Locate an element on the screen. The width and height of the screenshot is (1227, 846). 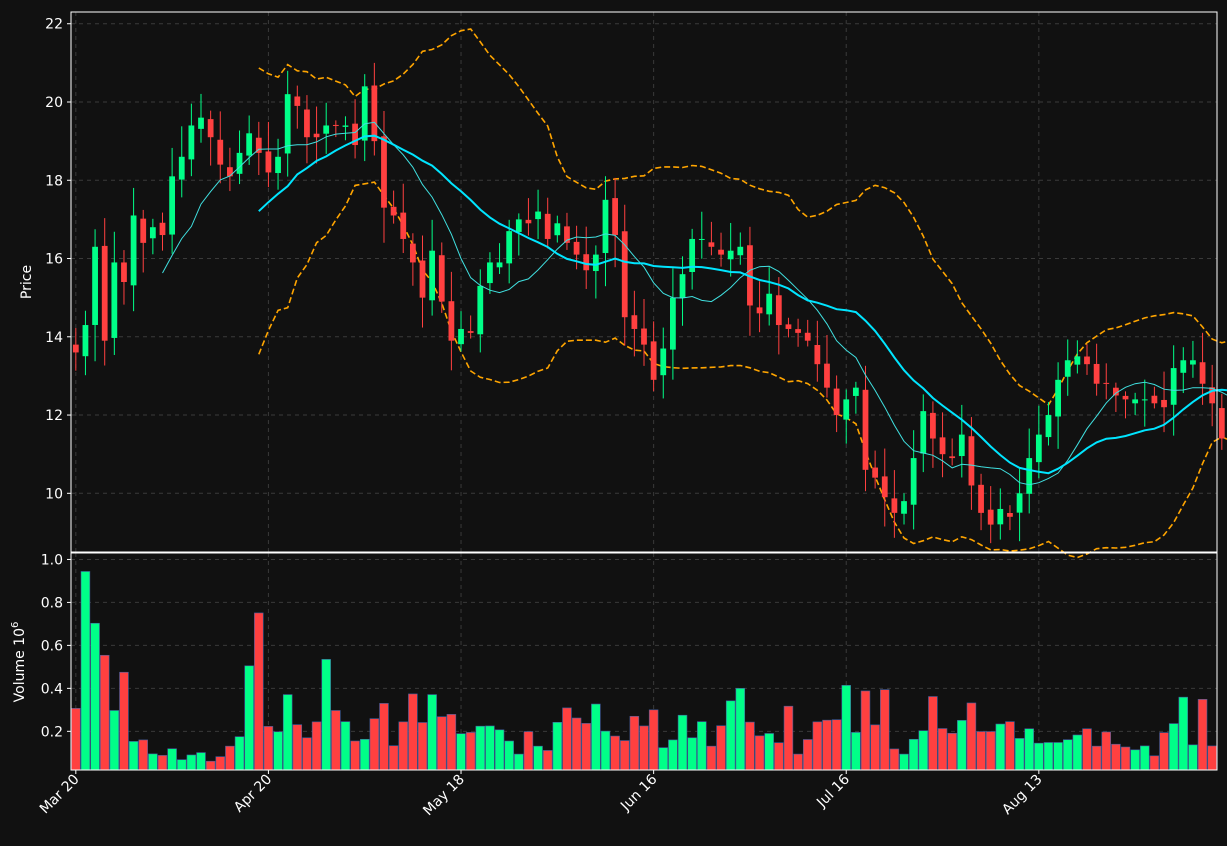
volume-axis-label: Volume 106 is located at coordinates (19, 662).